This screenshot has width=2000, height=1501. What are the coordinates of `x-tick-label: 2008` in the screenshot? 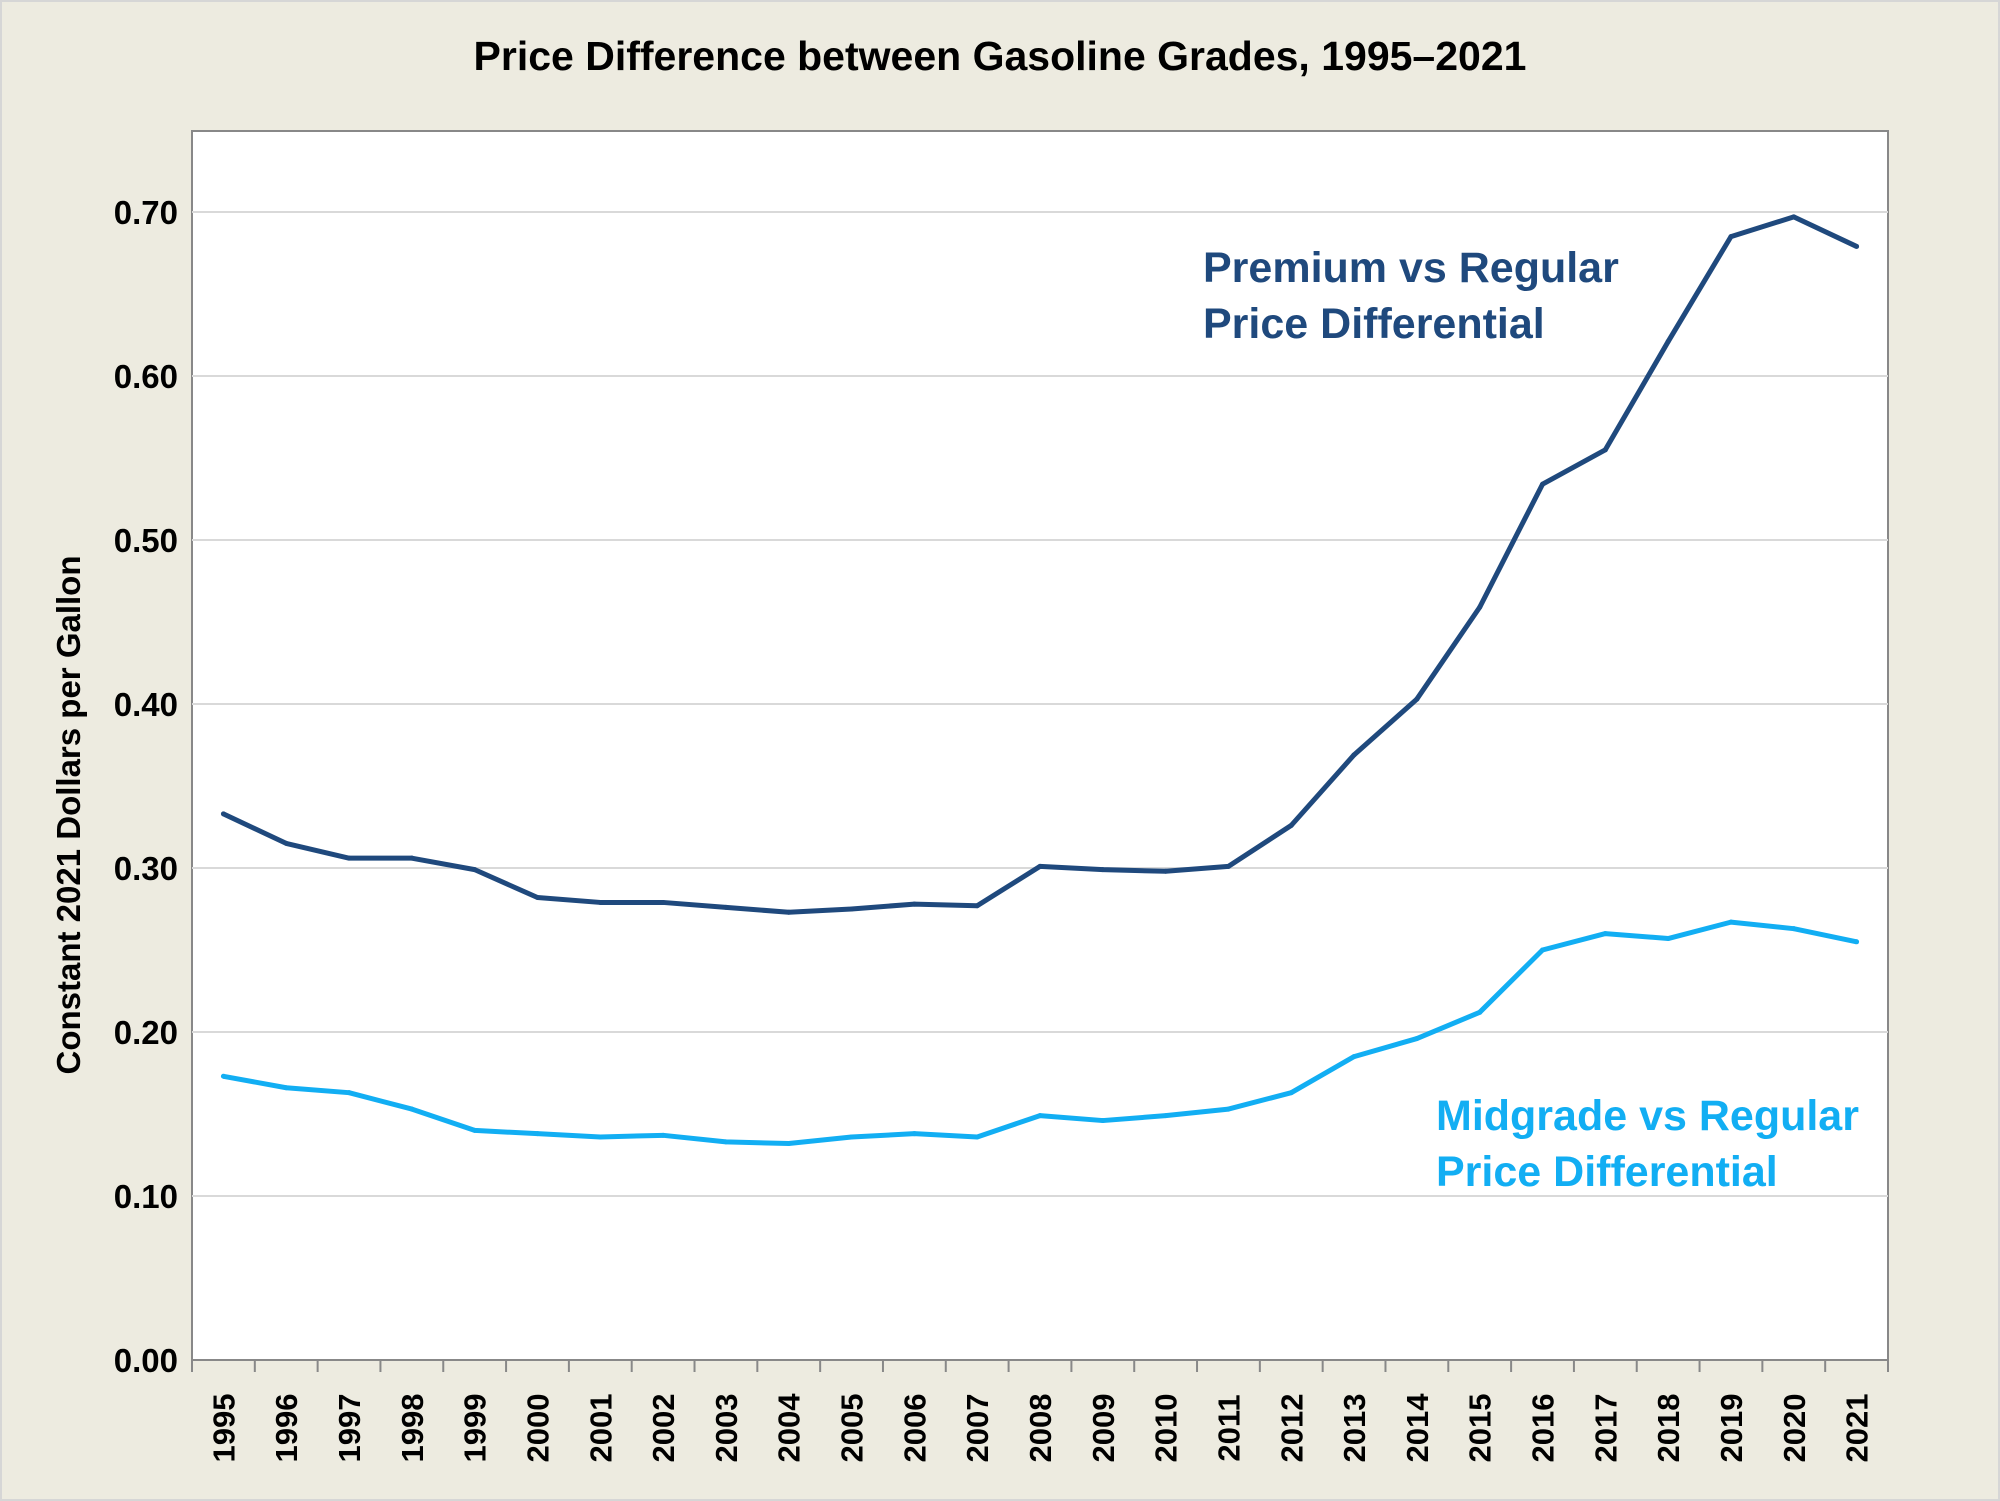 It's located at (1040, 1428).